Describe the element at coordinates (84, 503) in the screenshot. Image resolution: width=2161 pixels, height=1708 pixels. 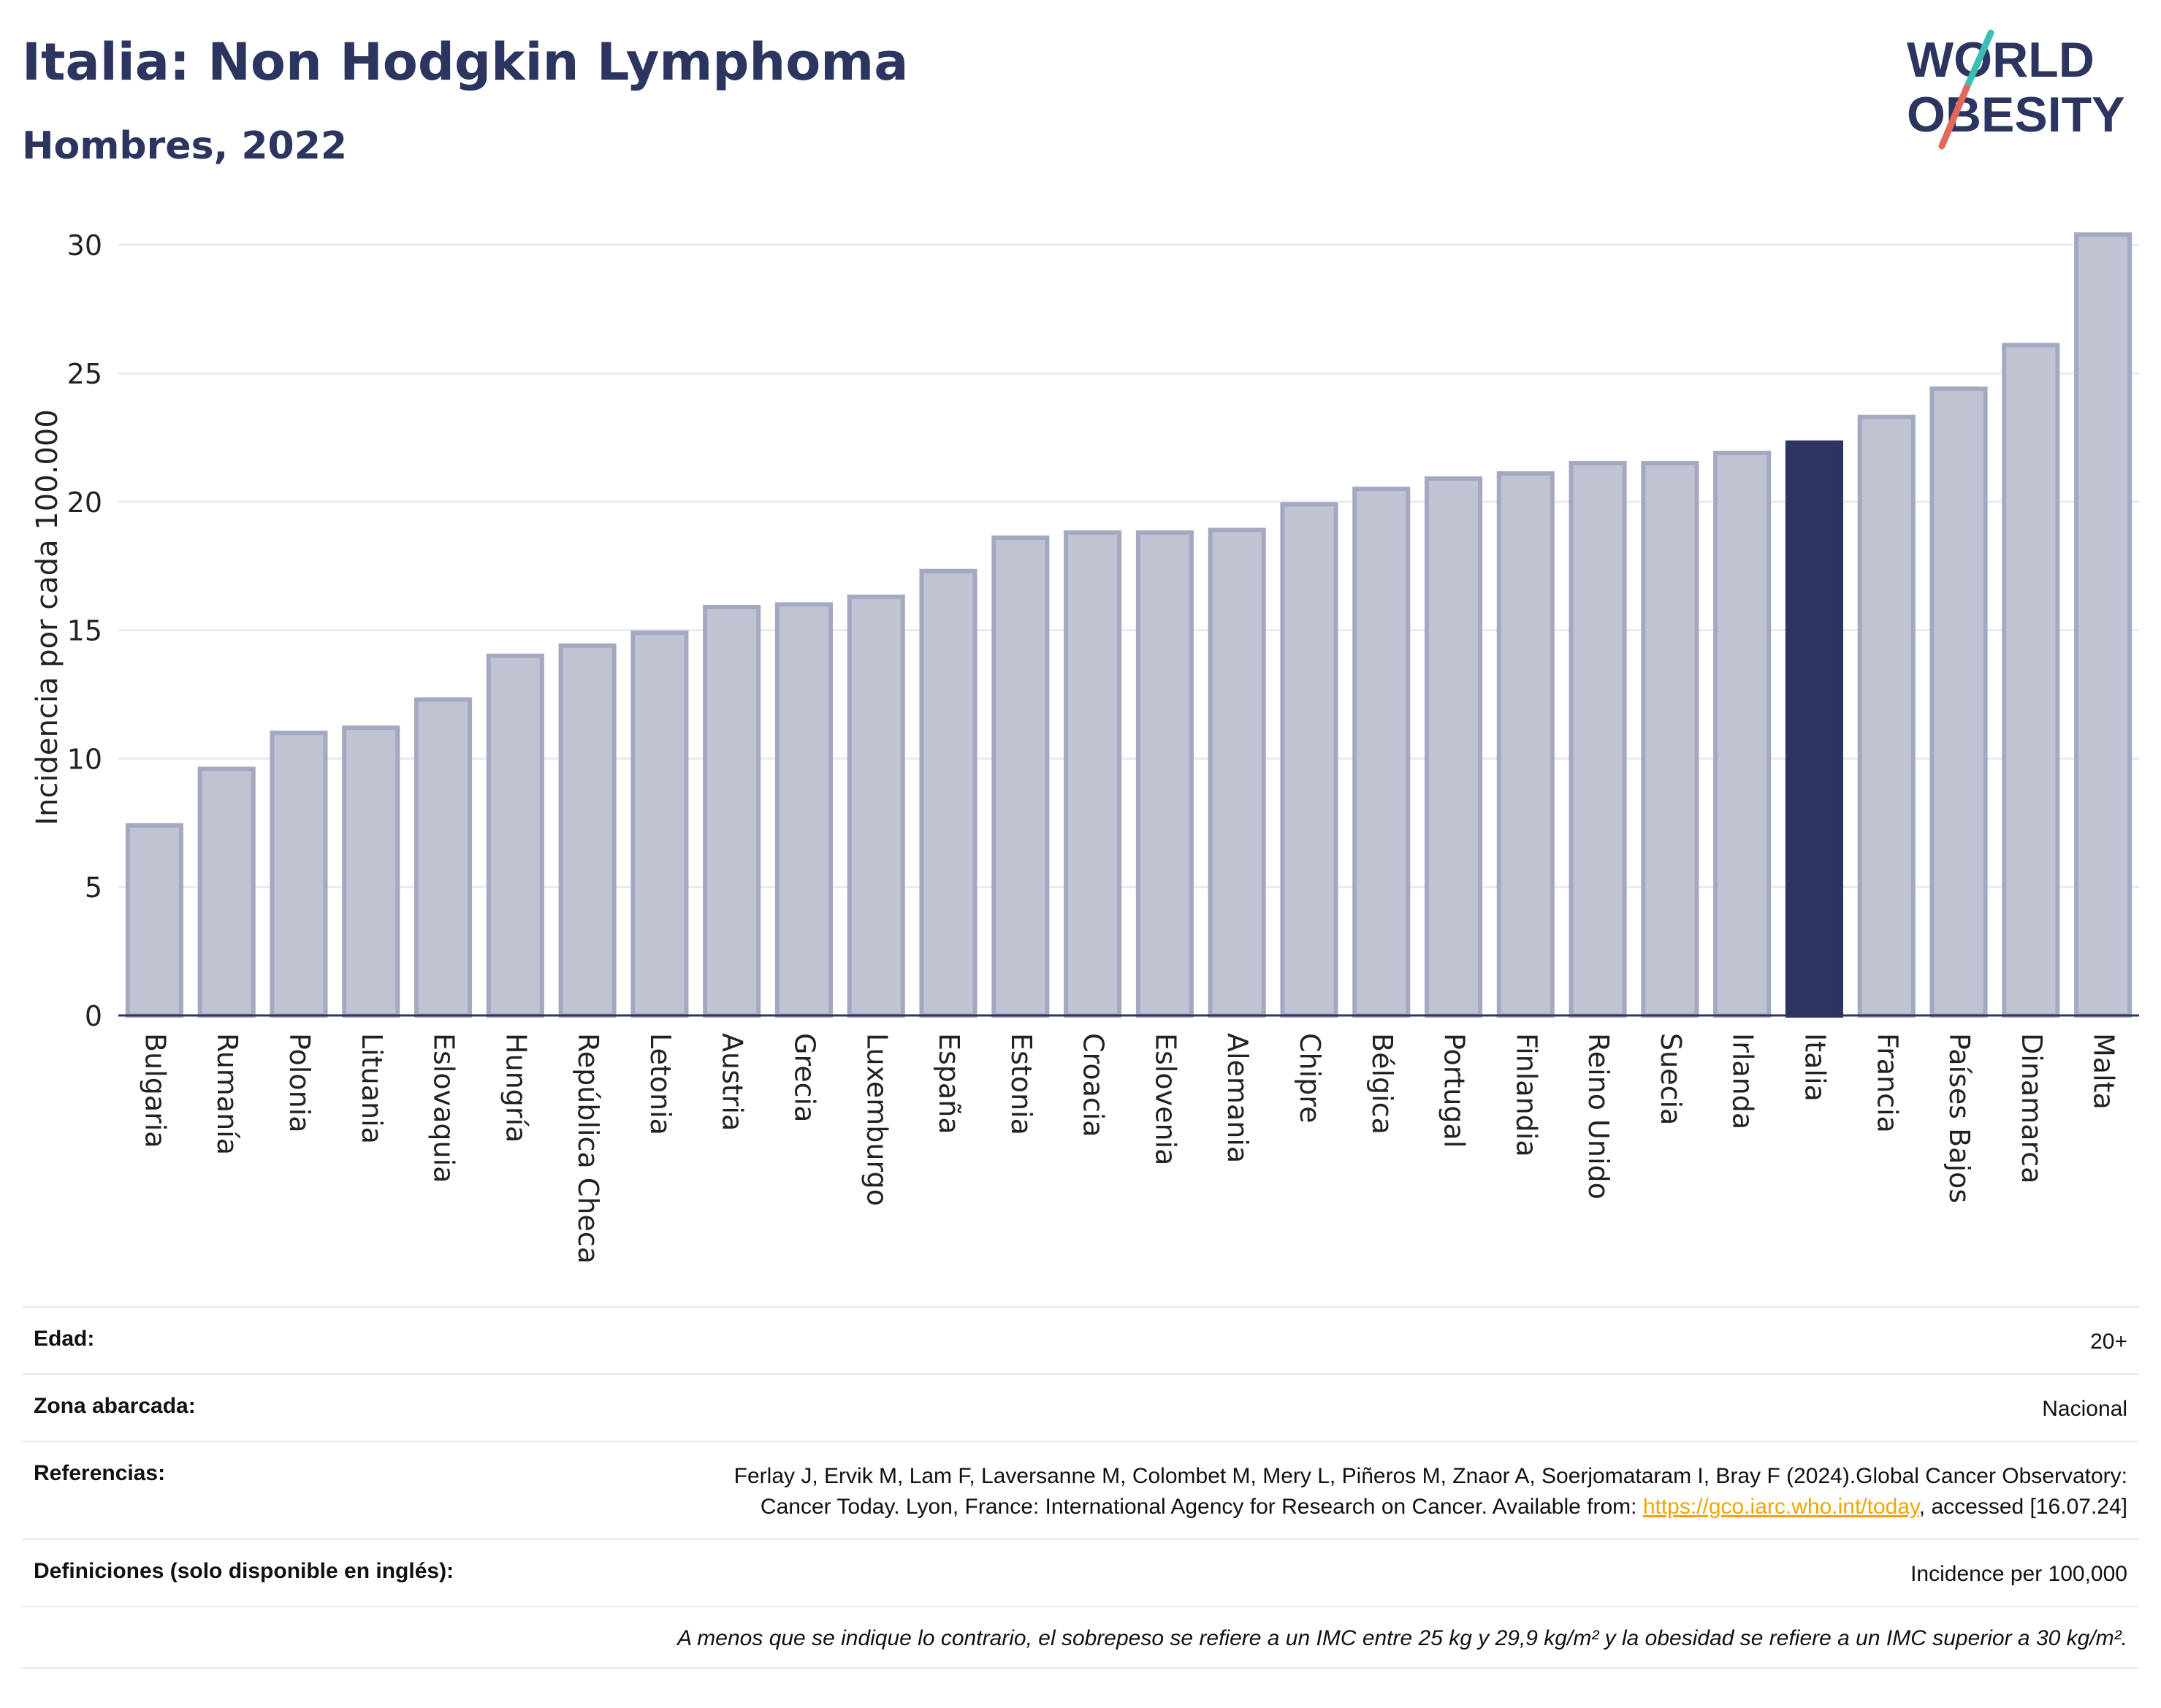
I see `y-tick-label: 20` at that location.